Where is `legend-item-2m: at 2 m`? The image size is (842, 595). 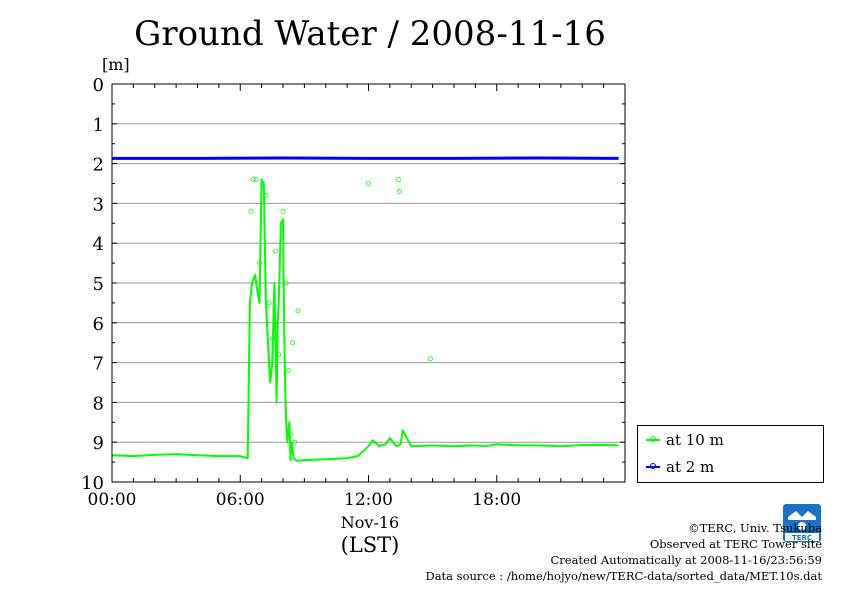
legend-item-2m: at 2 m is located at coordinates (680, 467).